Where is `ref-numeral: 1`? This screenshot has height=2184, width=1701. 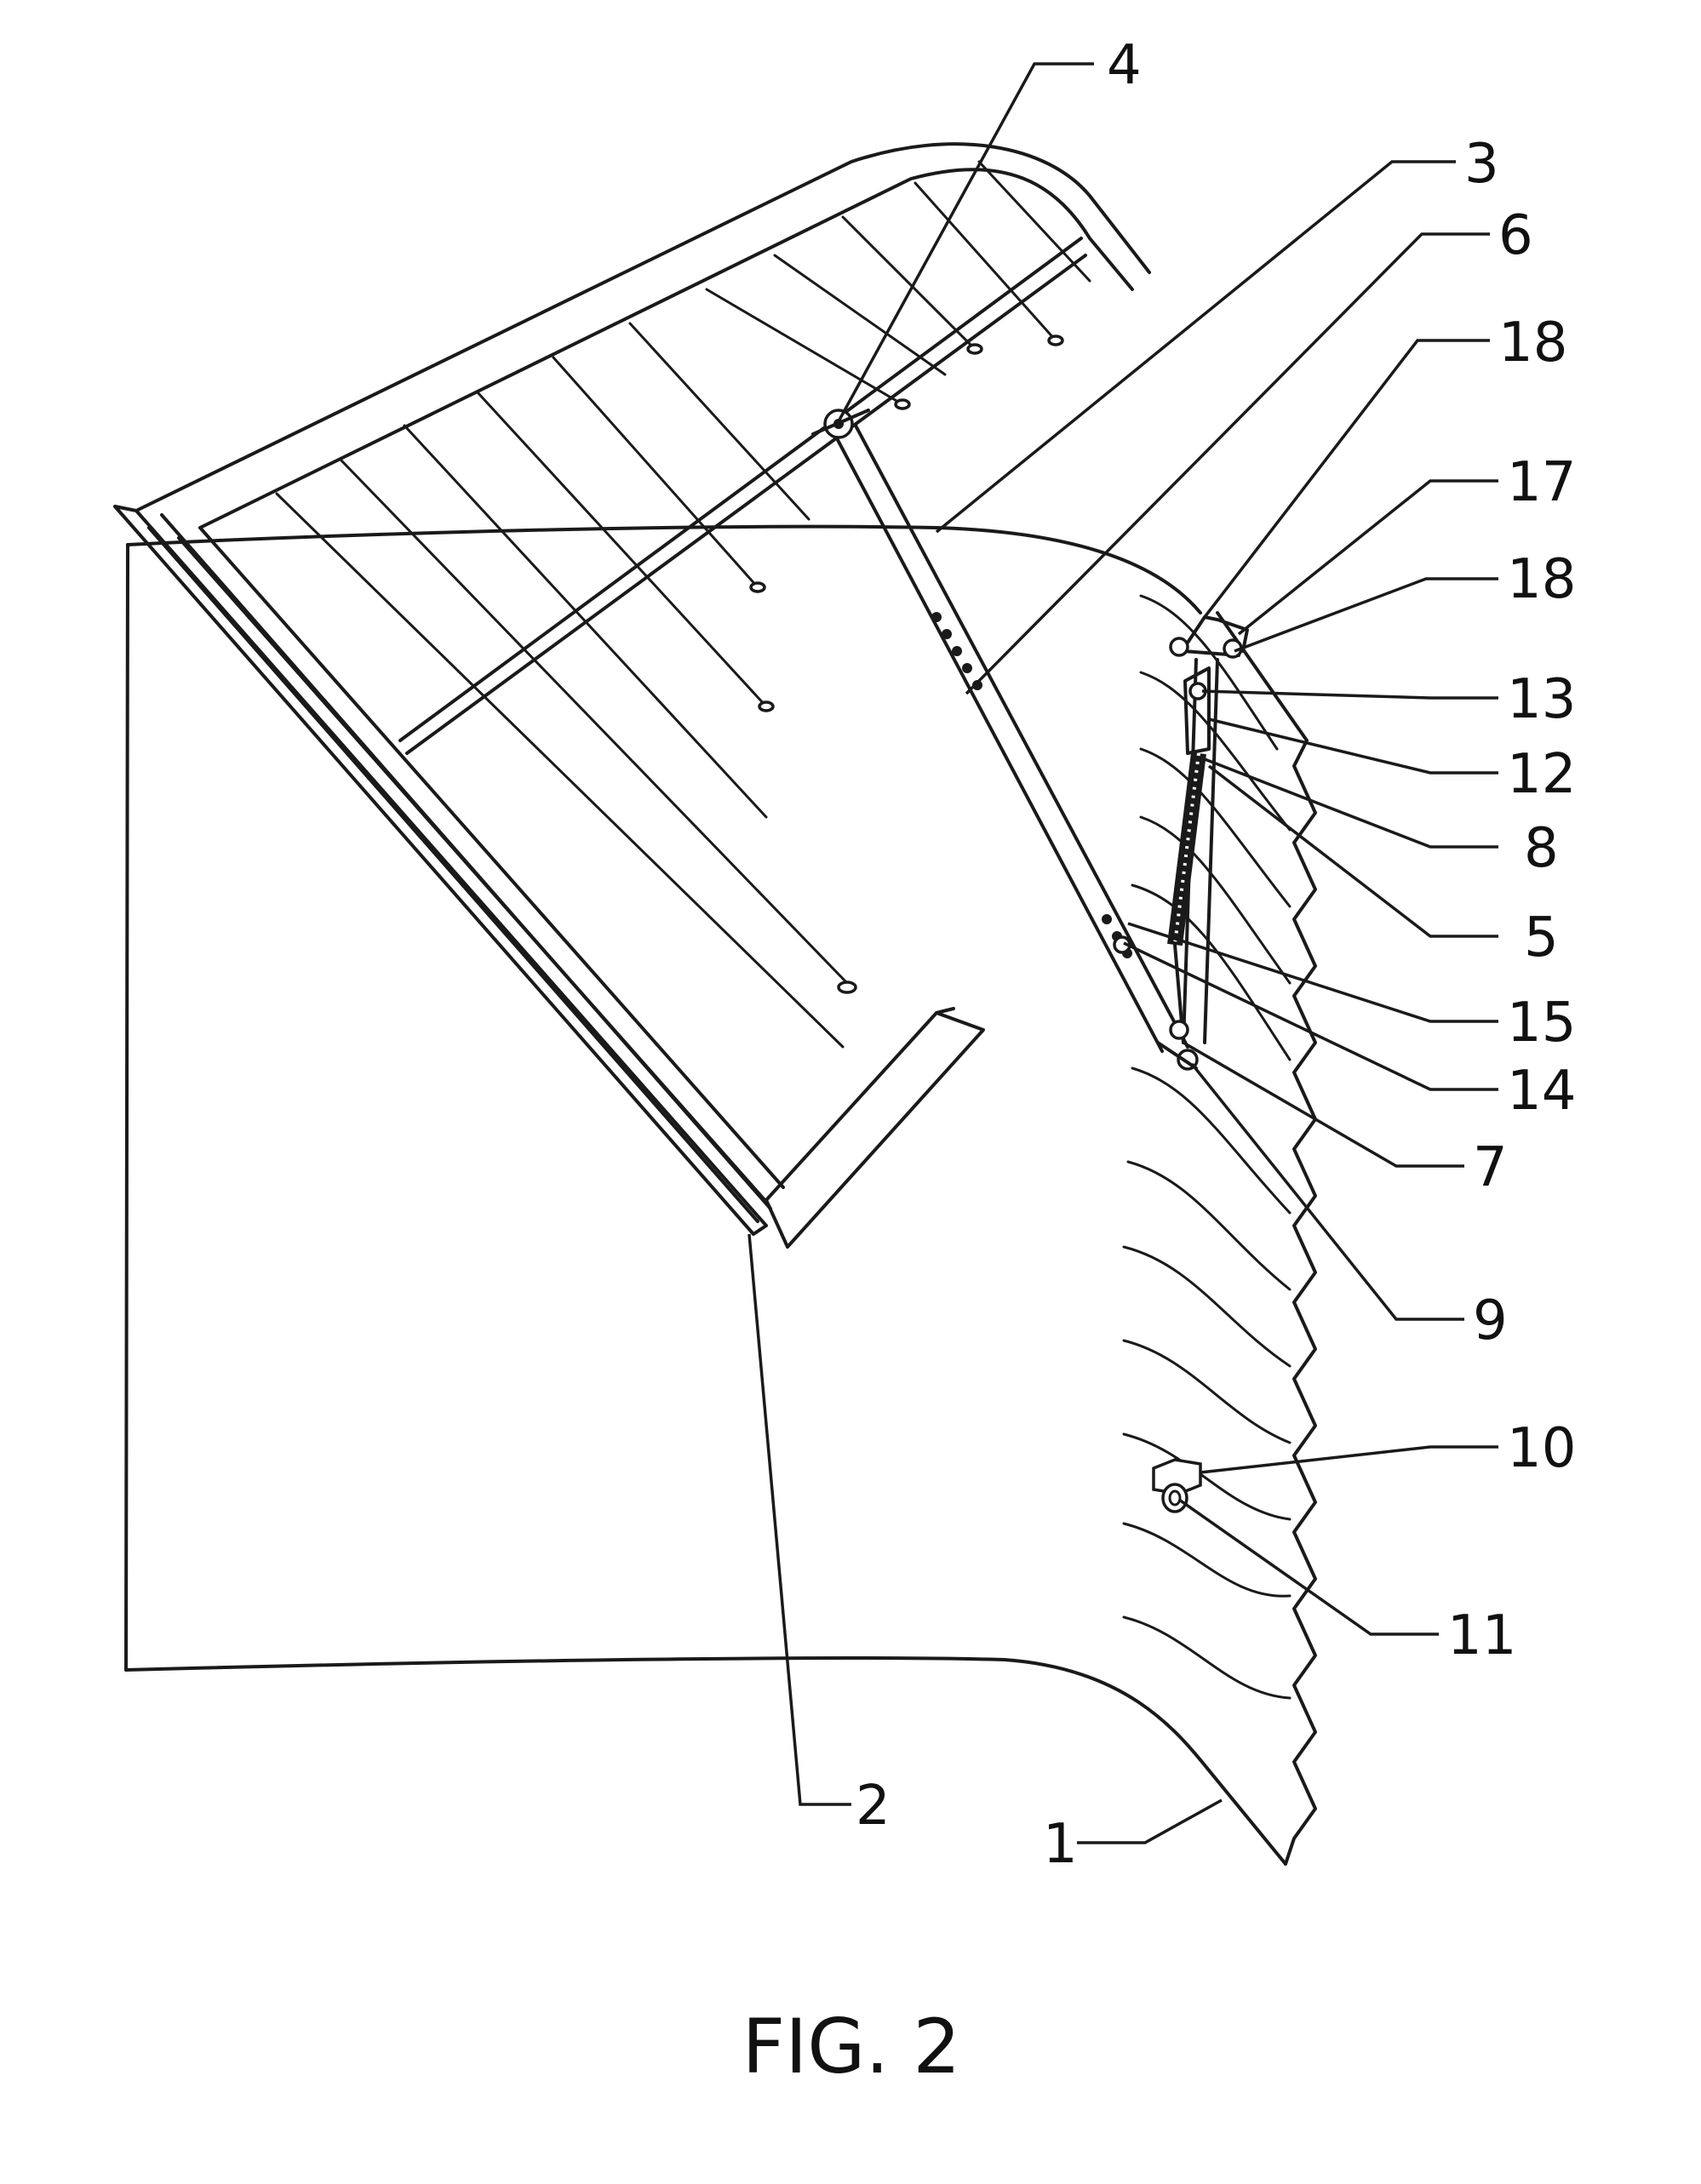 ref-numeral: 1 is located at coordinates (1060, 1844).